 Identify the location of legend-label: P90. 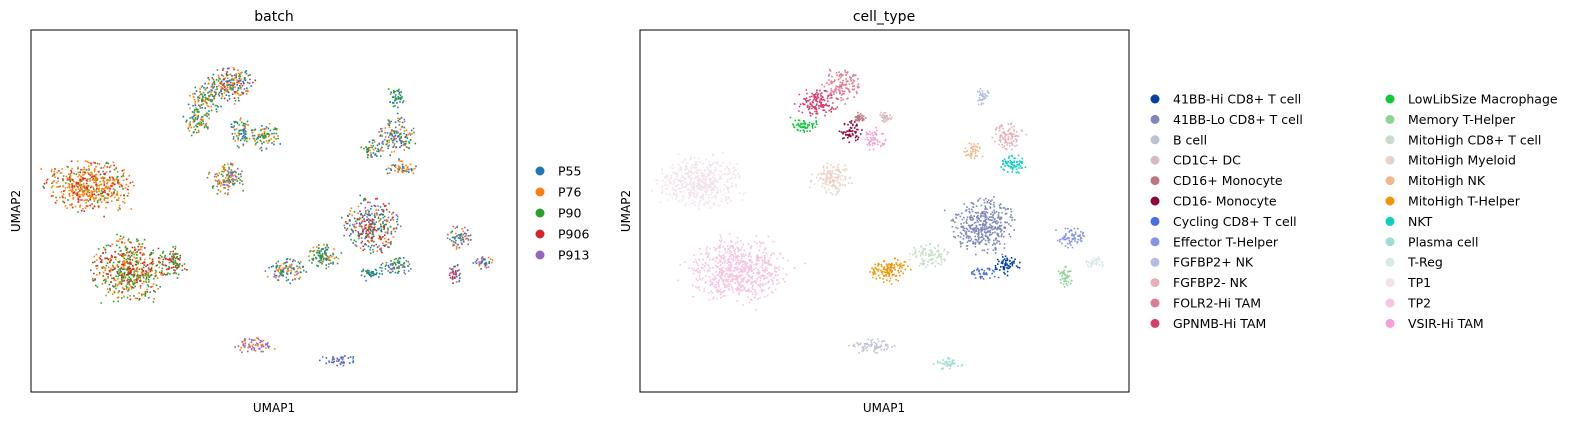
(569, 213).